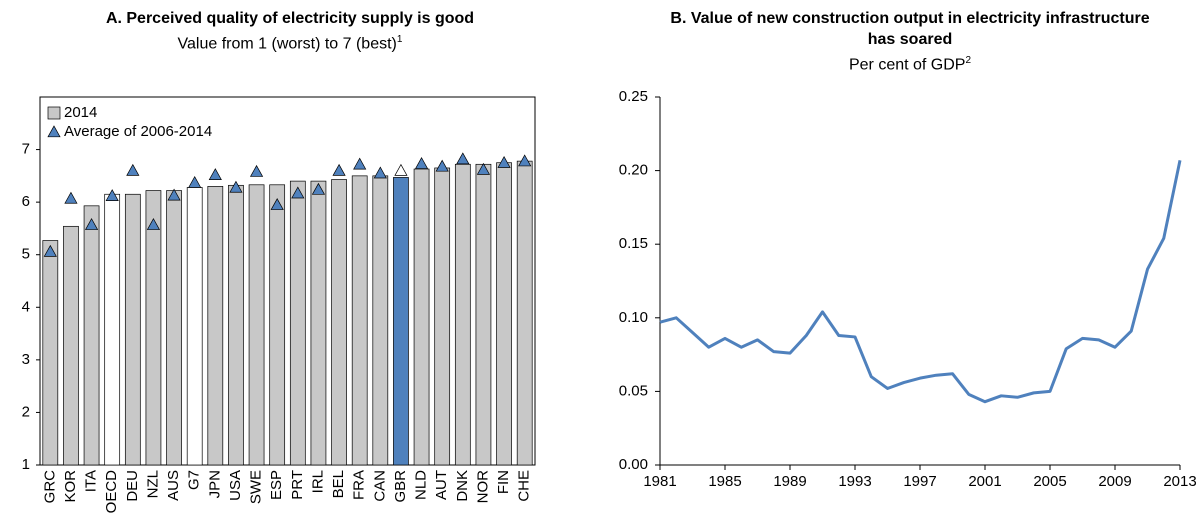  What do you see at coordinates (1114, 481) in the screenshot?
I see `x-tick-label: 2009` at bounding box center [1114, 481].